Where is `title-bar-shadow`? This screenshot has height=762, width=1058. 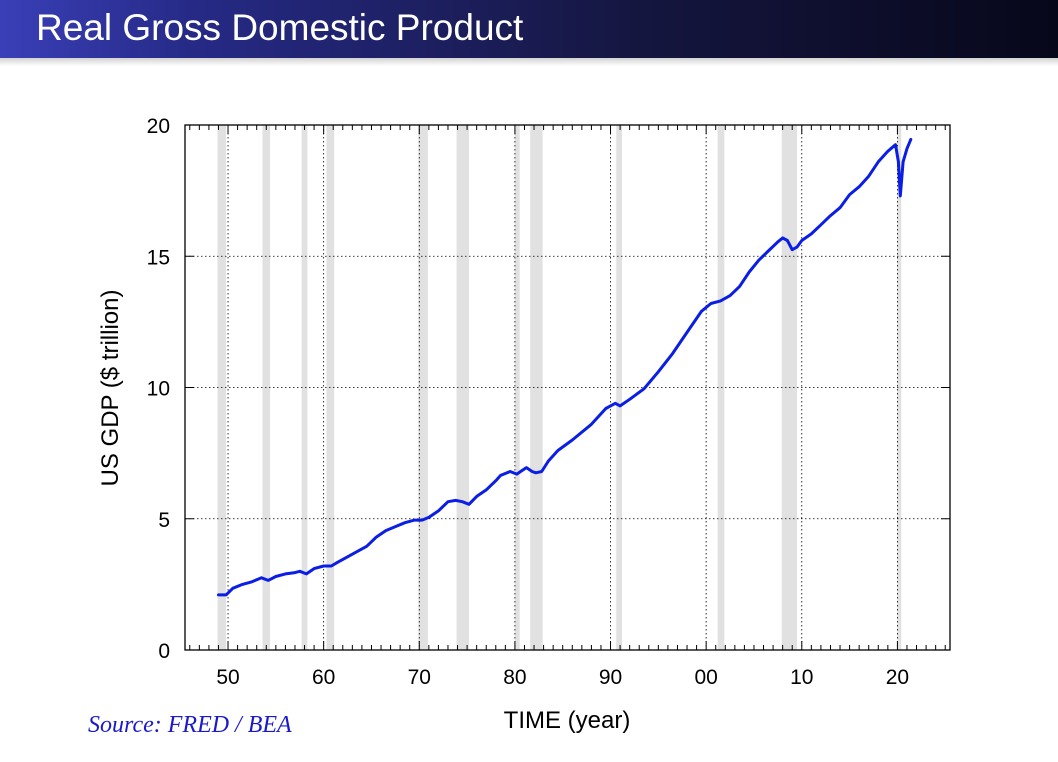 title-bar-shadow is located at coordinates (529, 62).